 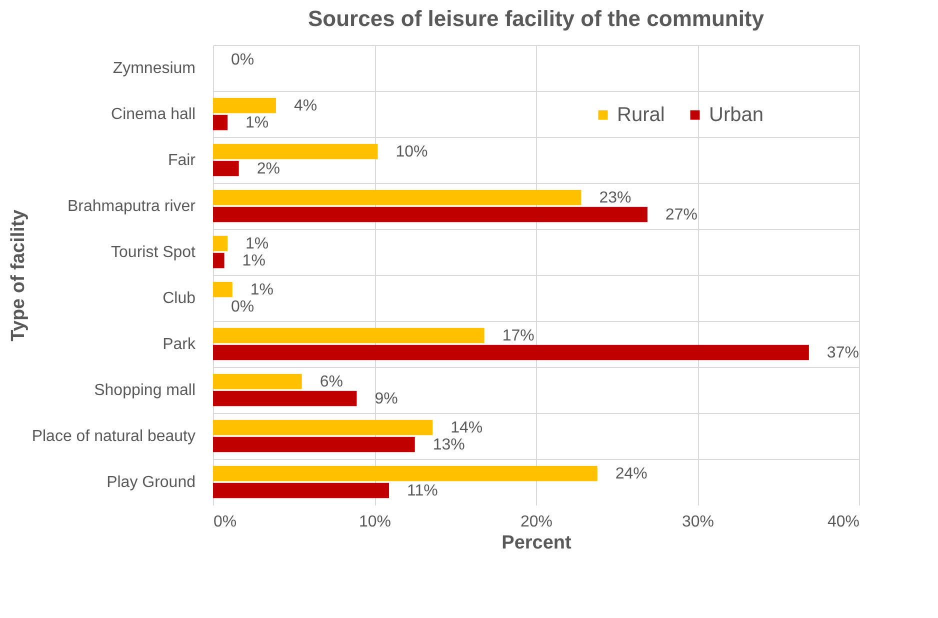 I want to click on data-label: 37%, so click(x=842, y=353).